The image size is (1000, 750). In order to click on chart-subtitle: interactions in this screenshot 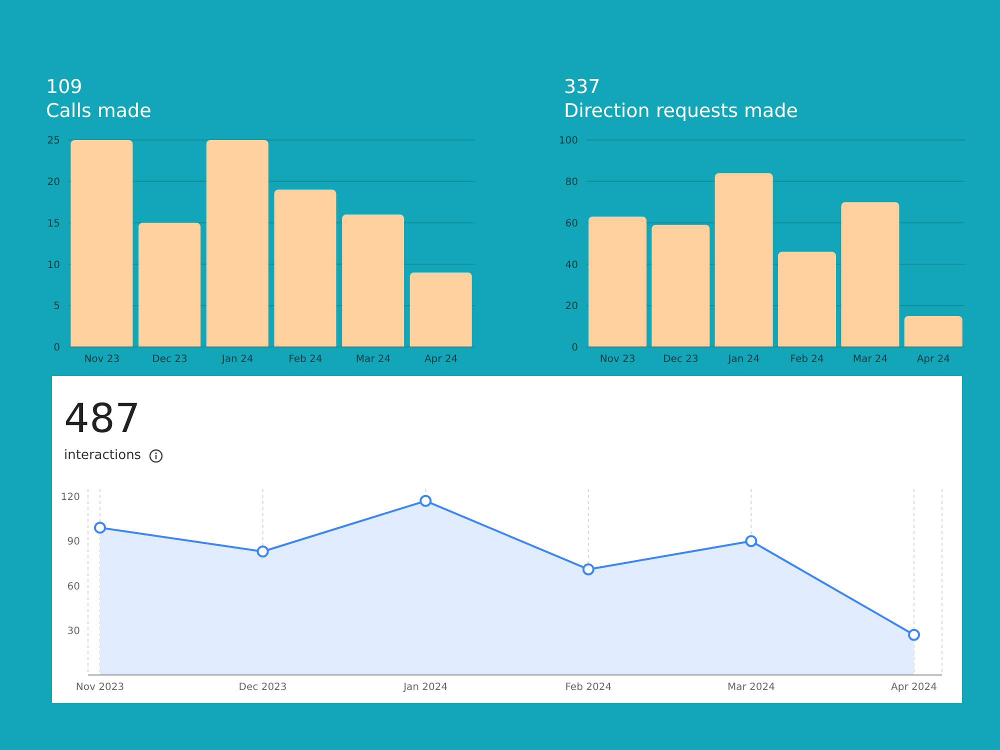, I will do `click(103, 455)`.